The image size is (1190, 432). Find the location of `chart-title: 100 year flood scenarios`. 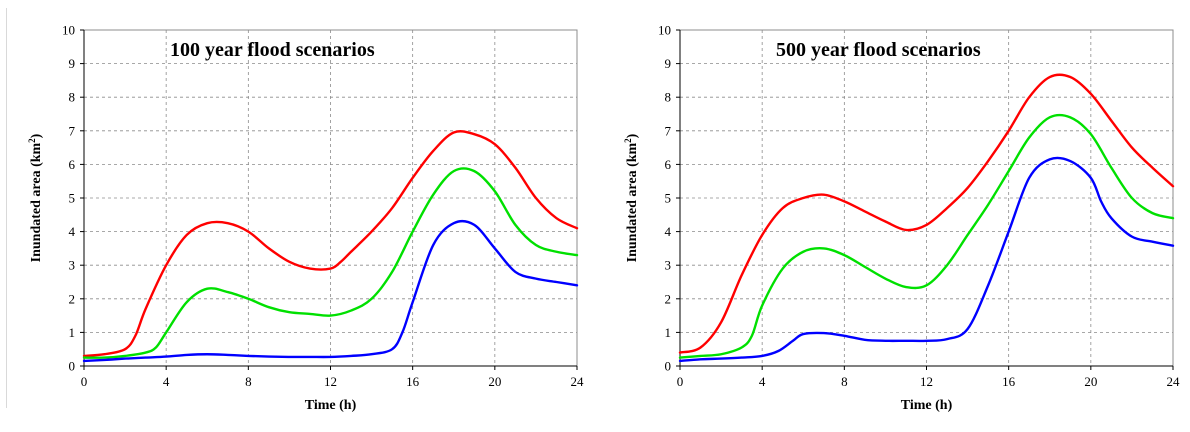

chart-title: 100 year flood scenarios is located at coordinates (272, 50).